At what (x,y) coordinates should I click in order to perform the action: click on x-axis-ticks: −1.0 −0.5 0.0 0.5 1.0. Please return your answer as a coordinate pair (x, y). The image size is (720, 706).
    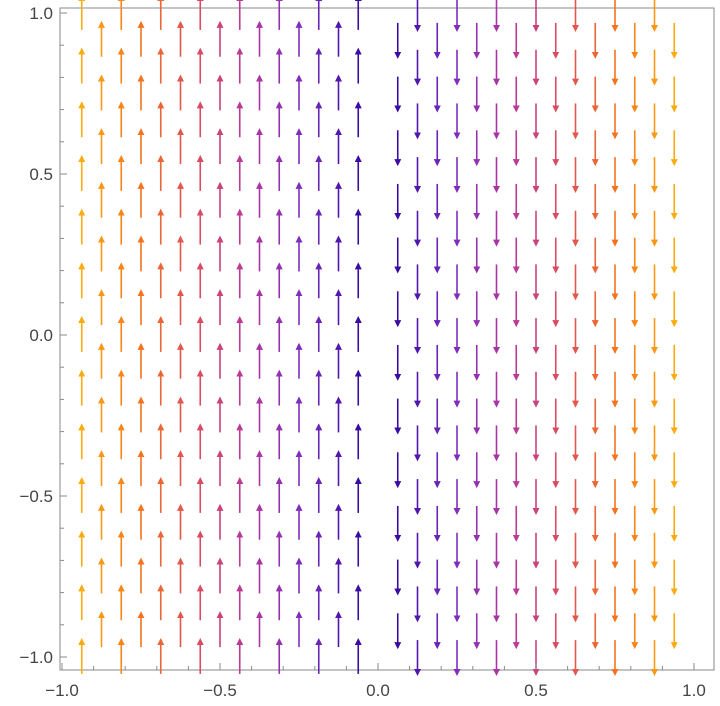
    Looking at the image, I should click on (375, 681).